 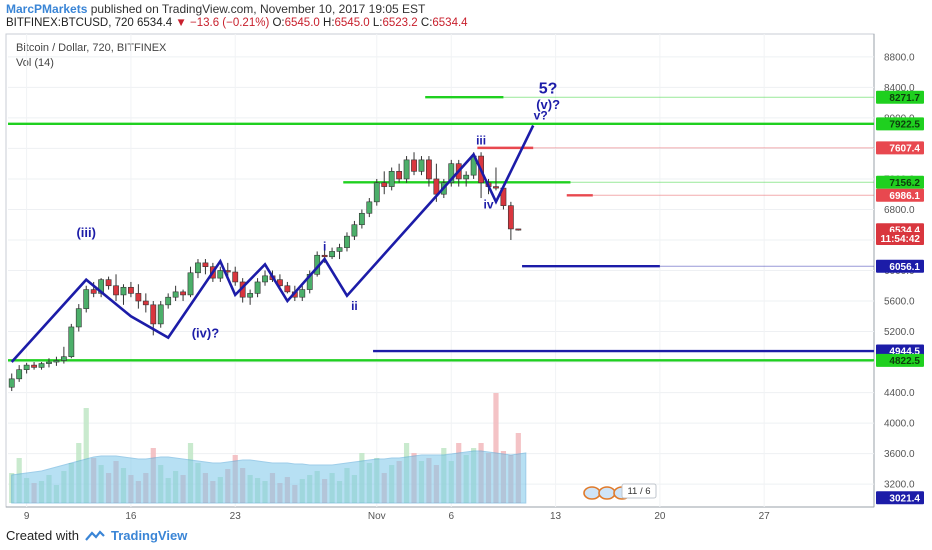 I want to click on x-tick-label: 23, so click(x=236, y=516).